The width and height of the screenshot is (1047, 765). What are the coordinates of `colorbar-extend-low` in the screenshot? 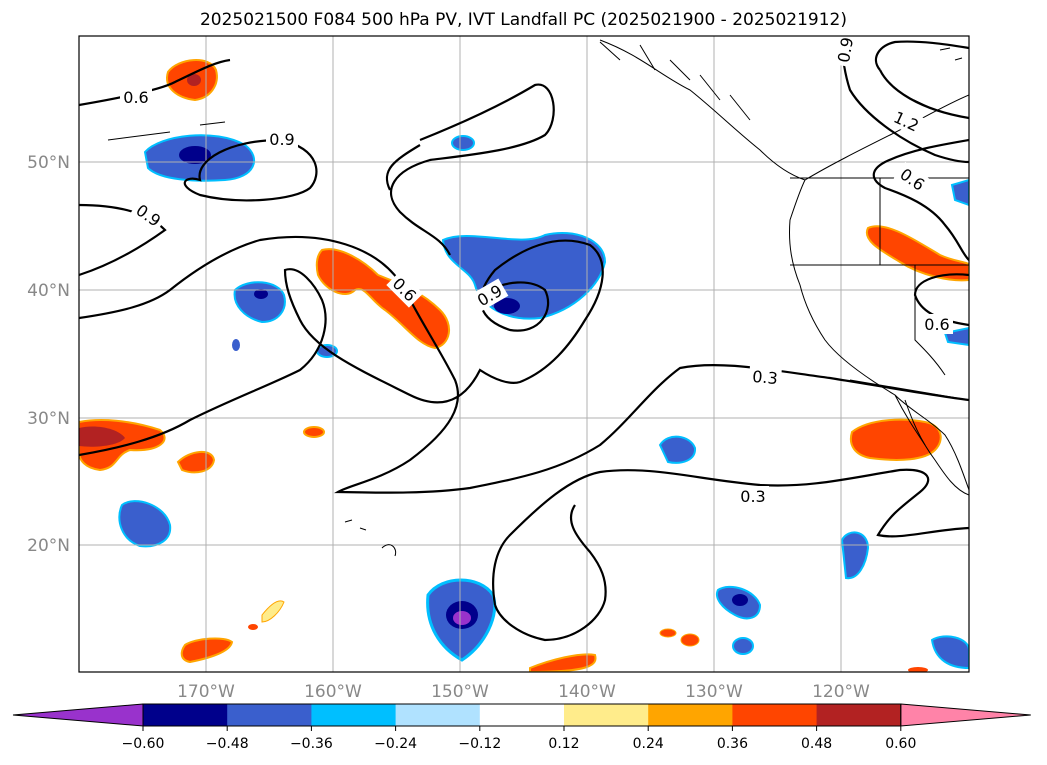 It's located at (78, 715).